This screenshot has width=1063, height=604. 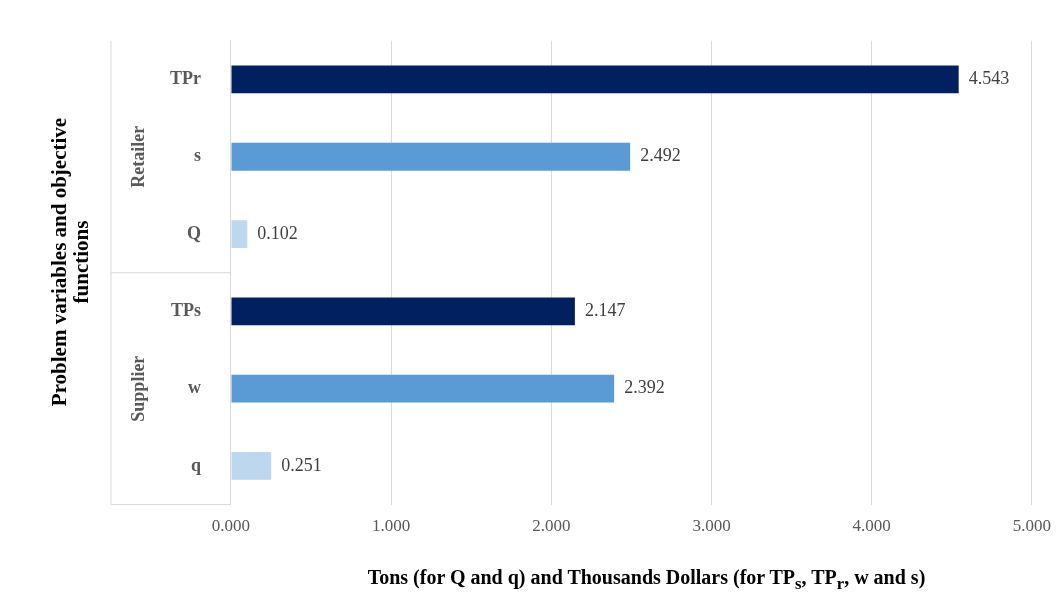 I want to click on x-tick-label: 0.000, so click(x=231, y=526).